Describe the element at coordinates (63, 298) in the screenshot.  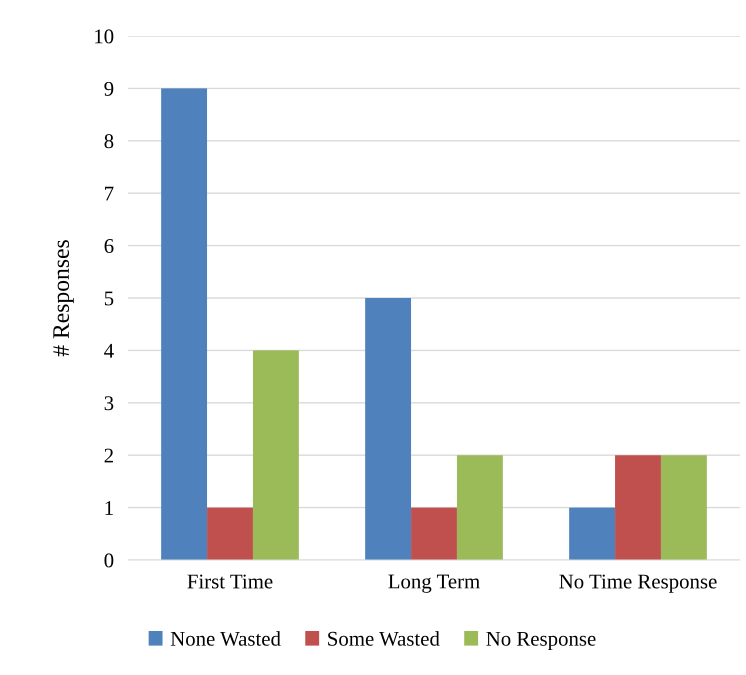
I see `y-axis-title: # Responses` at that location.